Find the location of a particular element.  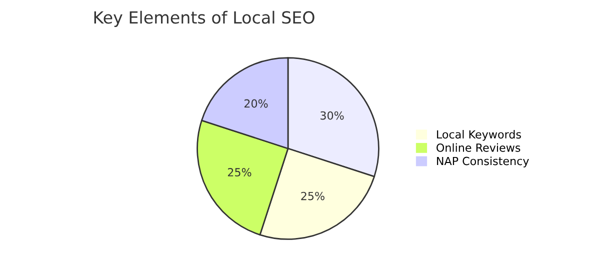

legend-label: Online Reviews is located at coordinates (478, 147).